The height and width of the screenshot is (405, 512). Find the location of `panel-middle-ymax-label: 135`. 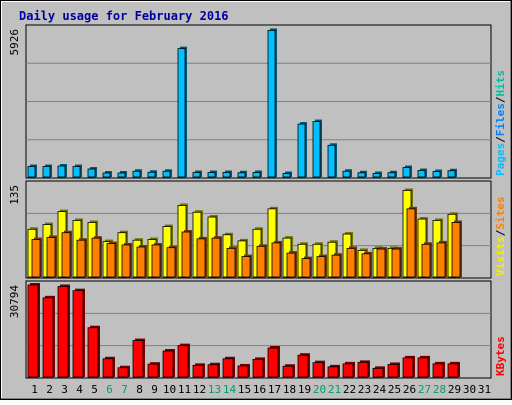

panel-middle-ymax-label: 135 is located at coordinates (14, 195).